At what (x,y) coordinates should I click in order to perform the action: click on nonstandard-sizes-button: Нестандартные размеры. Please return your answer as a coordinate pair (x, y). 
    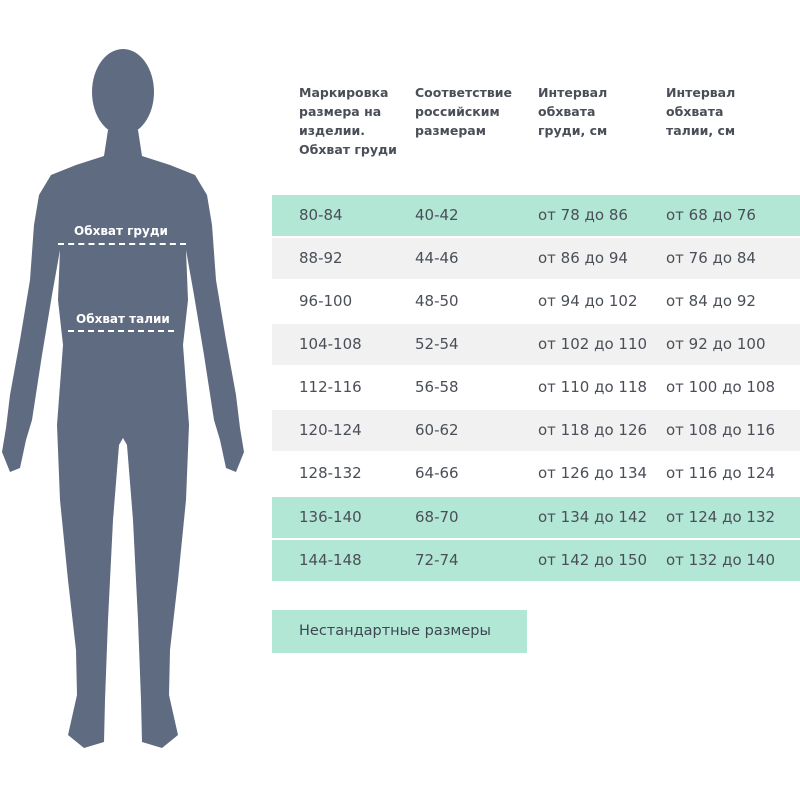
    Looking at the image, I should click on (399, 631).